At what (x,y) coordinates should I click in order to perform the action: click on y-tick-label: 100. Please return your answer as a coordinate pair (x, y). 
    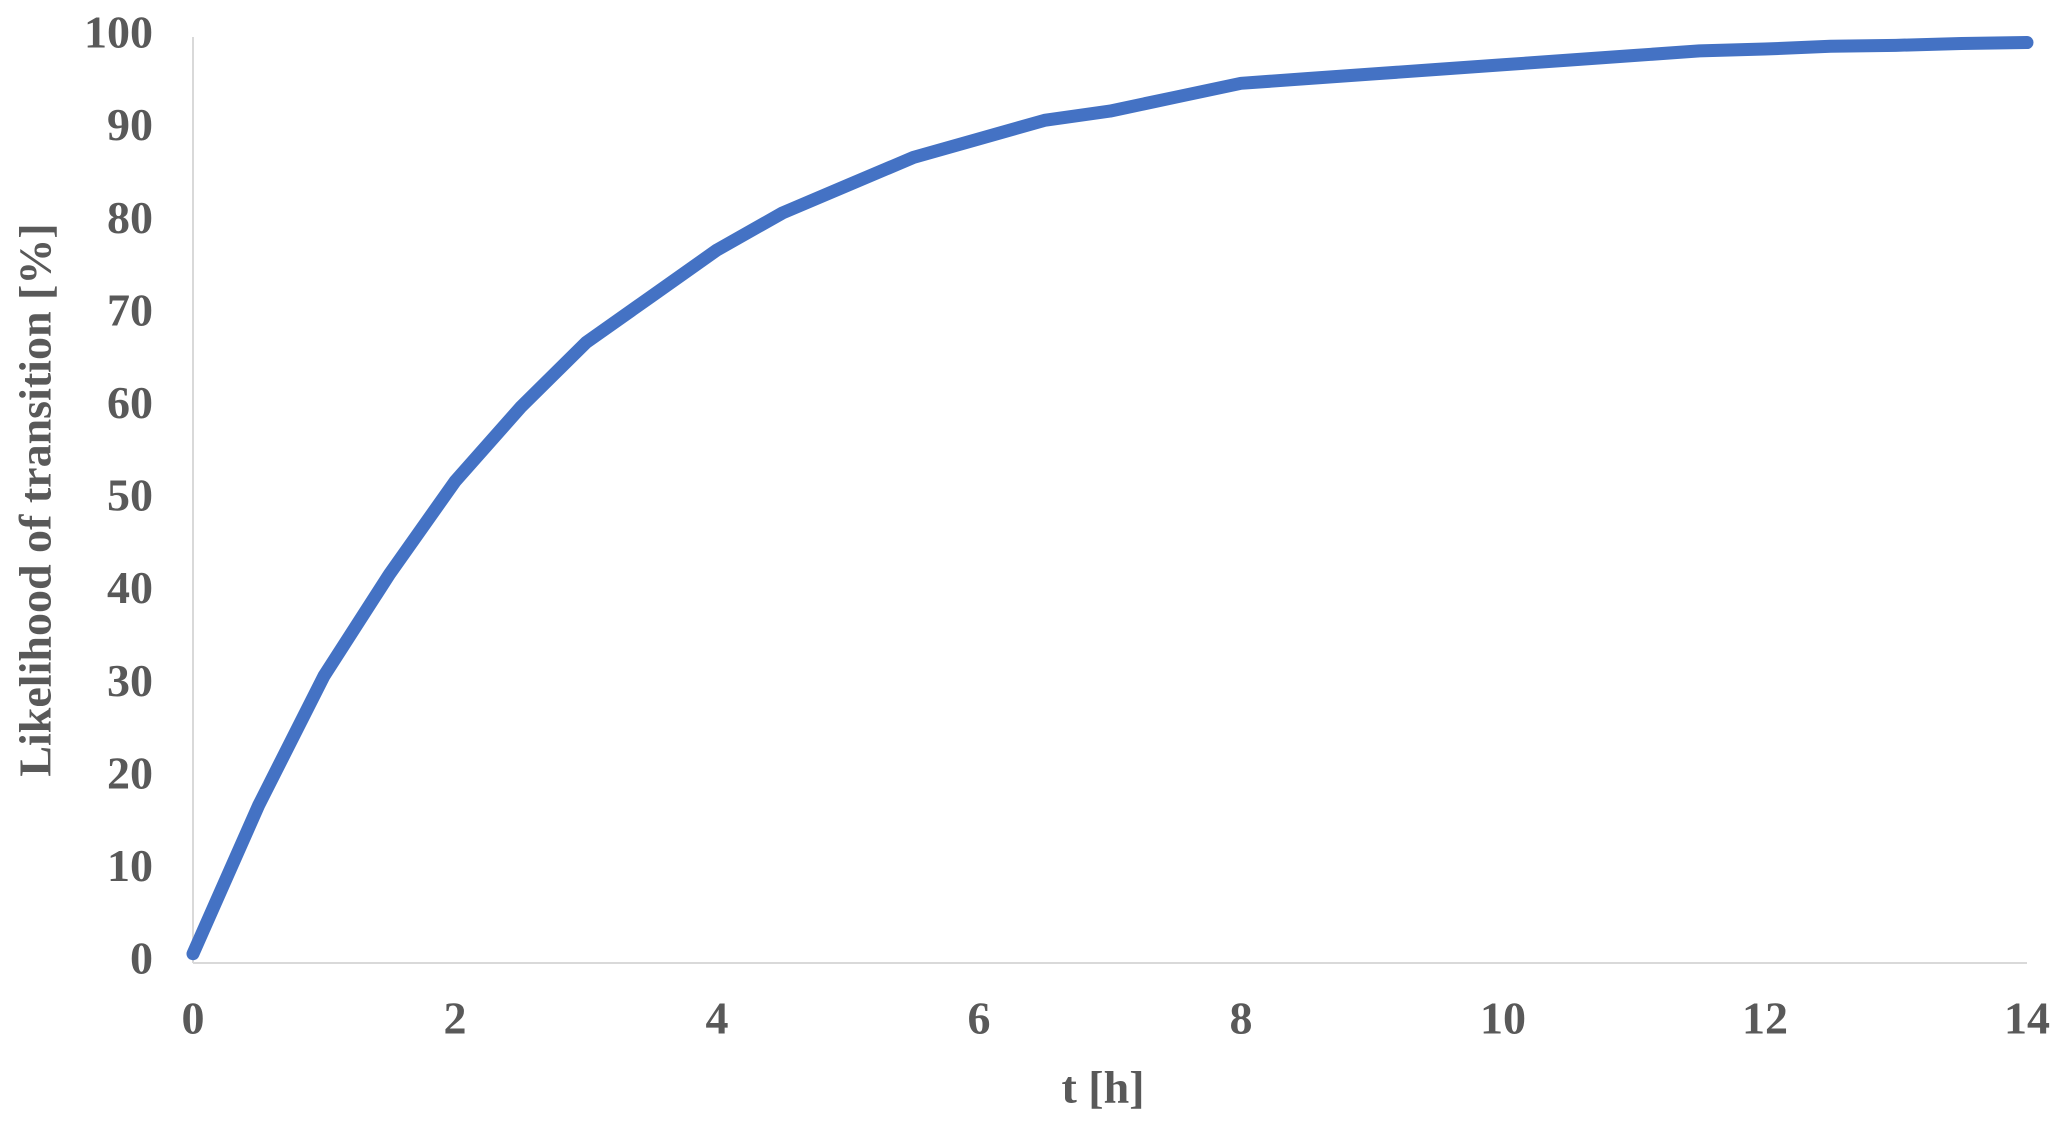
    Looking at the image, I should click on (118, 32).